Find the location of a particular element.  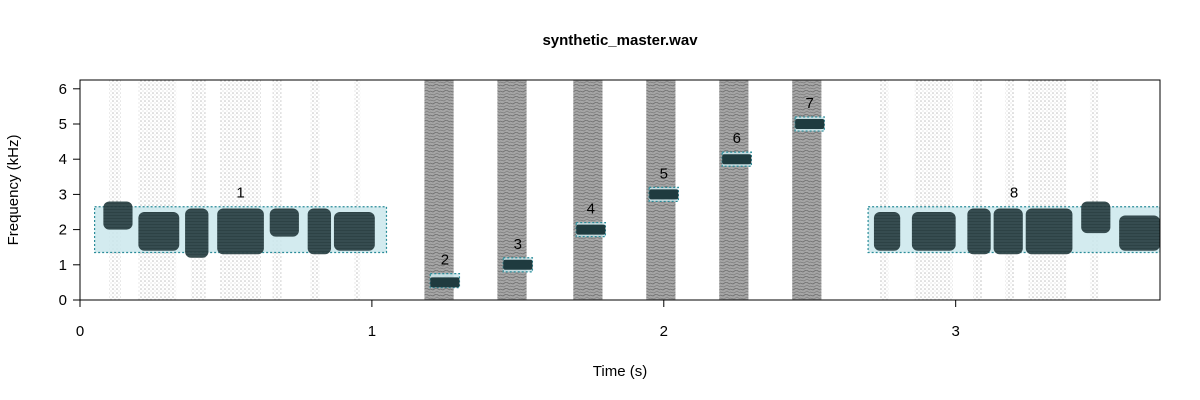

annotation-label-6: 6 is located at coordinates (737, 138).